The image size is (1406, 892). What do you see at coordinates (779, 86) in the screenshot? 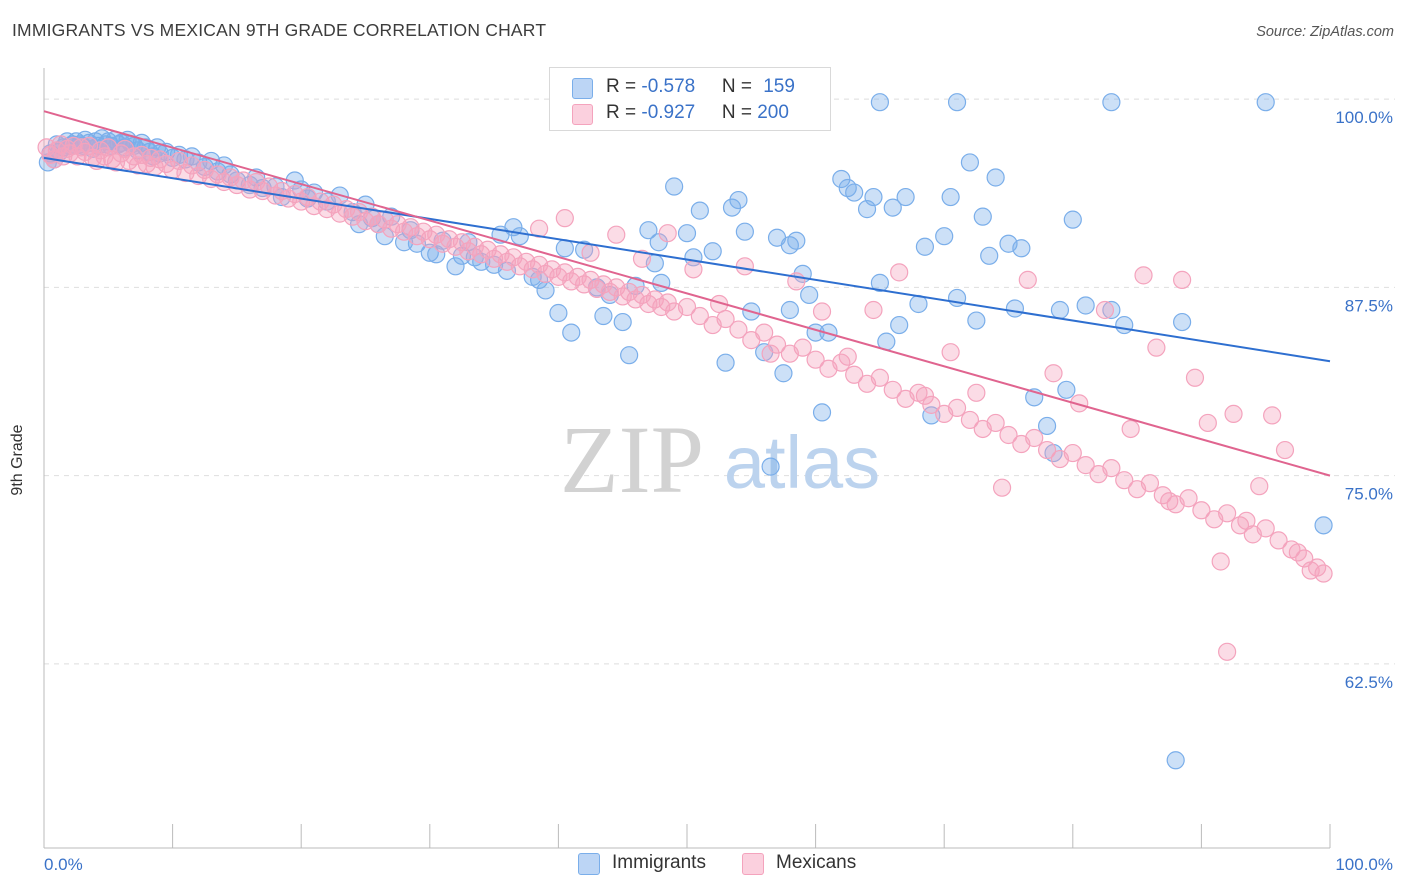
I see `n-value: 159` at bounding box center [779, 86].